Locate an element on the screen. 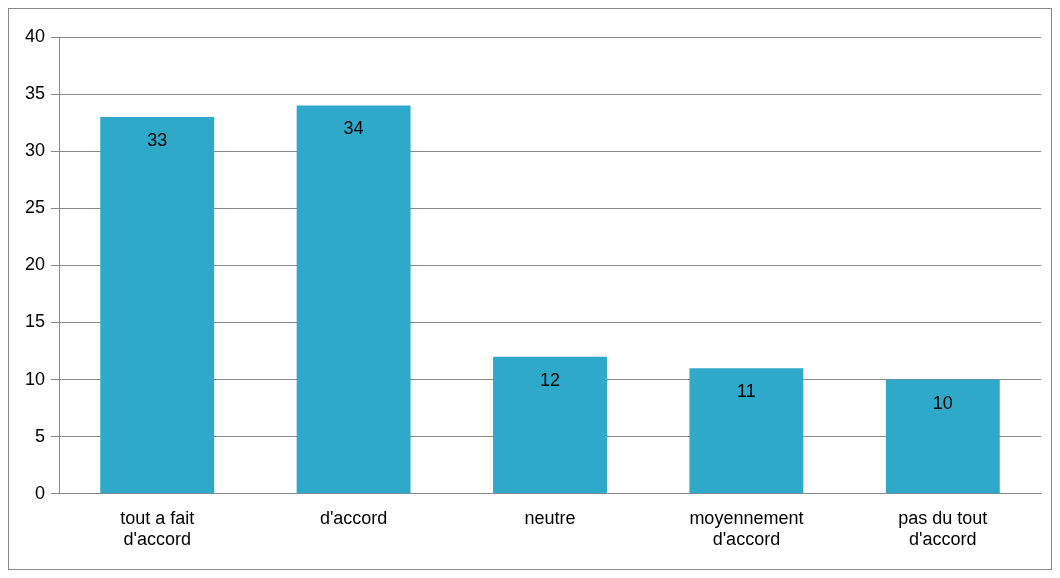  y-tick-label: 20 is located at coordinates (35, 264).